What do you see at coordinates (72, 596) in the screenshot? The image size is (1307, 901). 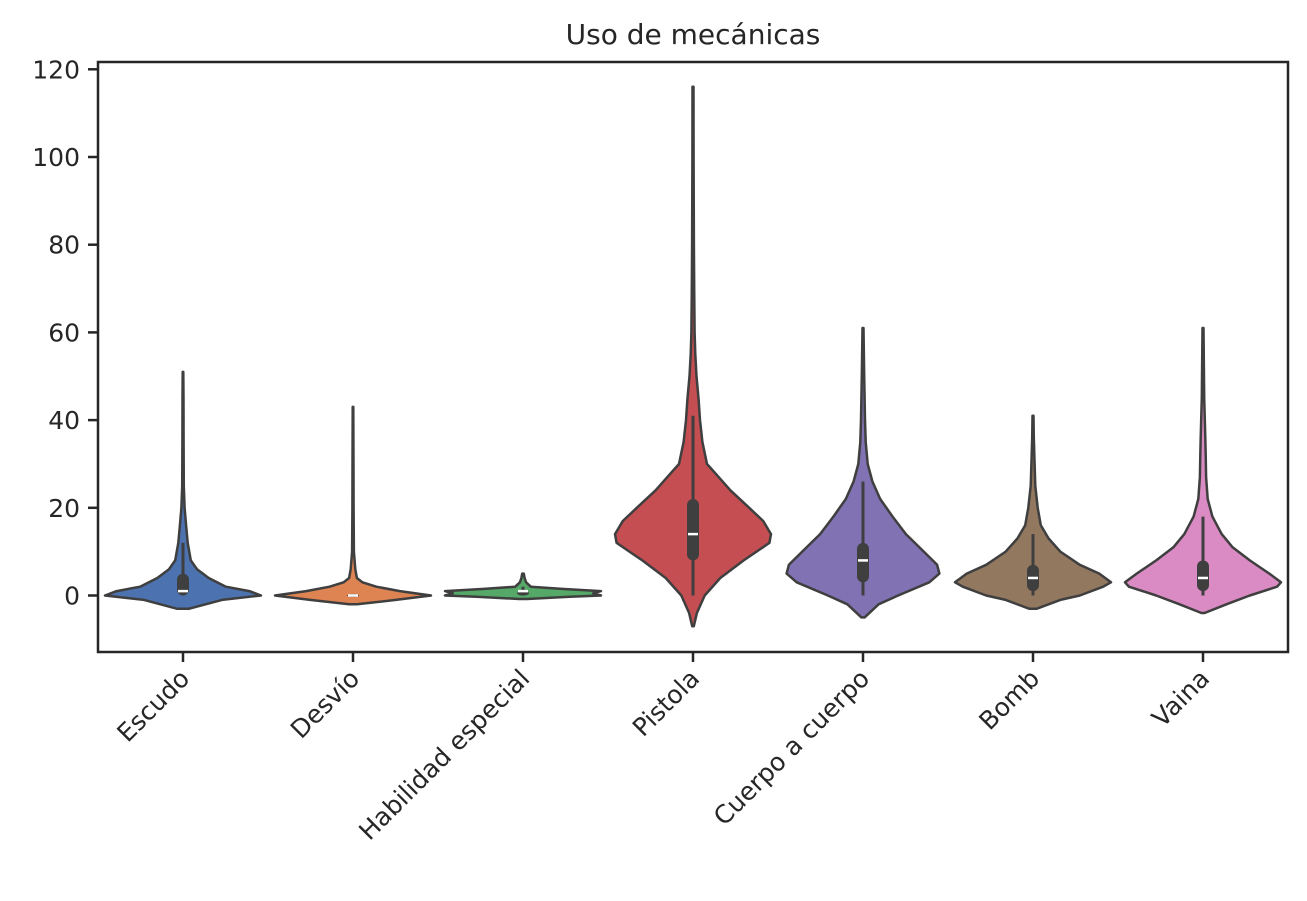 I see `y-tick-label: 0` at bounding box center [72, 596].